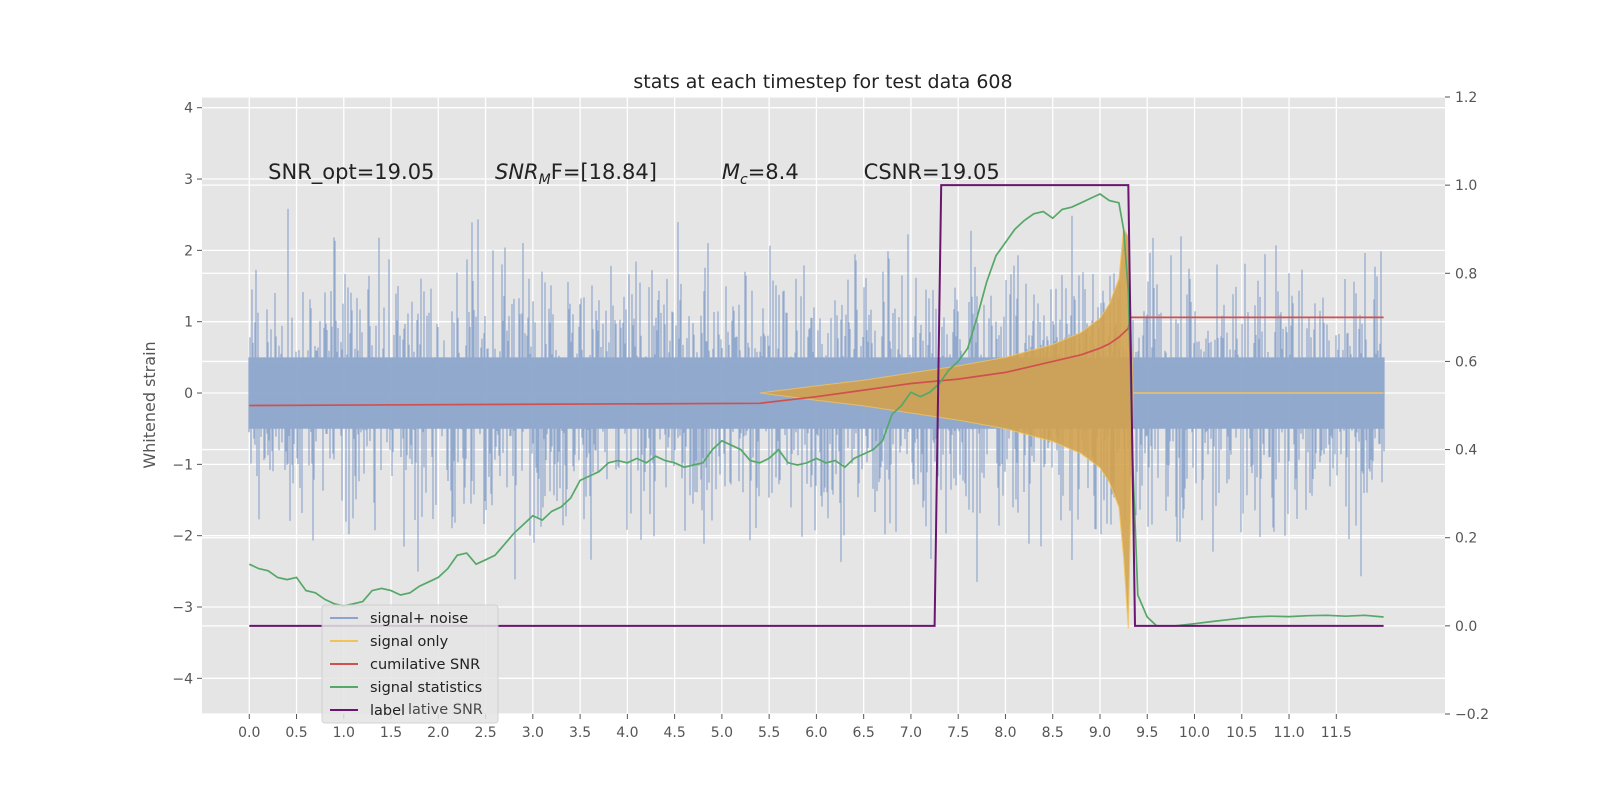 This screenshot has height=800, width=1600. Describe the element at coordinates (351, 172) in the screenshot. I see `annotation: SNR_opt=19.05` at that location.